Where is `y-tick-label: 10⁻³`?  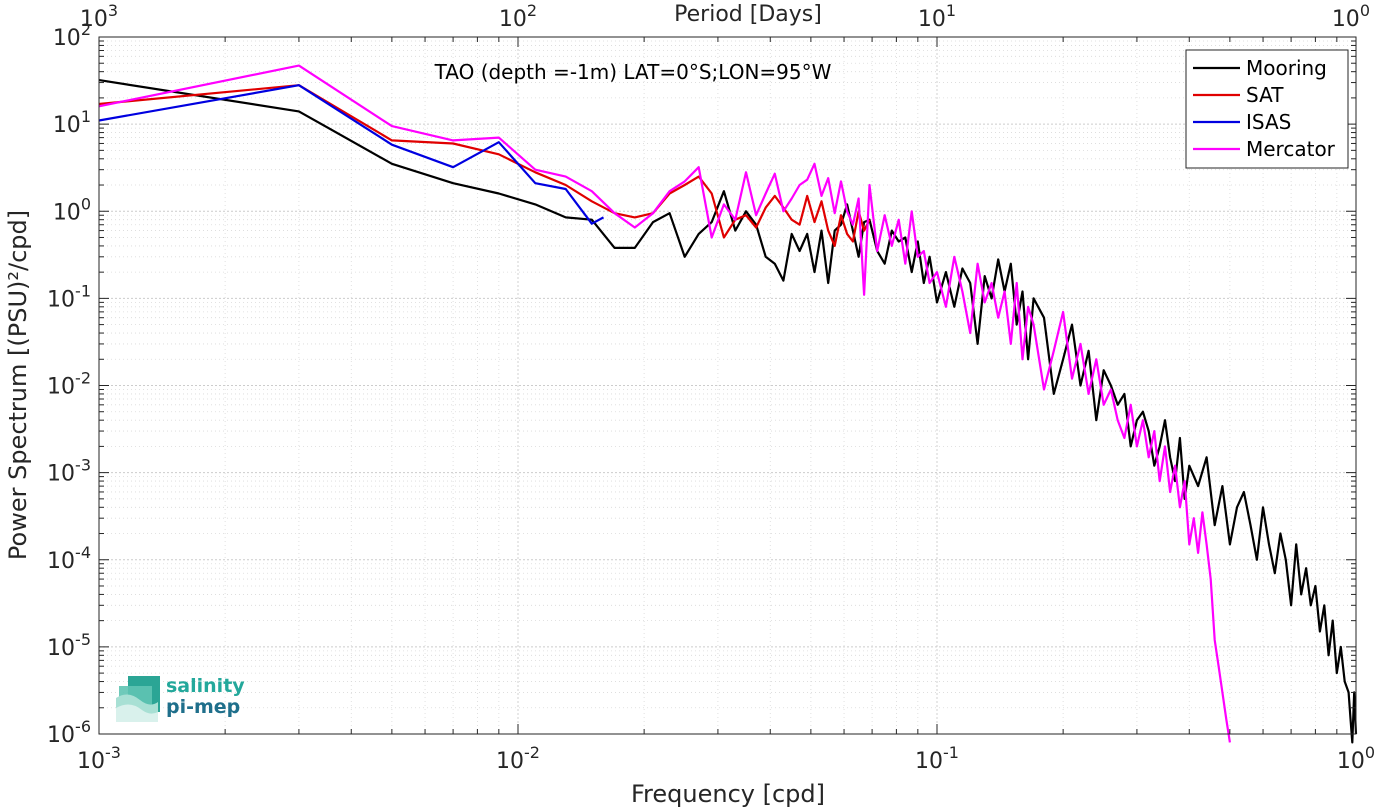
y-tick-label: 10⁻³ is located at coordinates (69, 471).